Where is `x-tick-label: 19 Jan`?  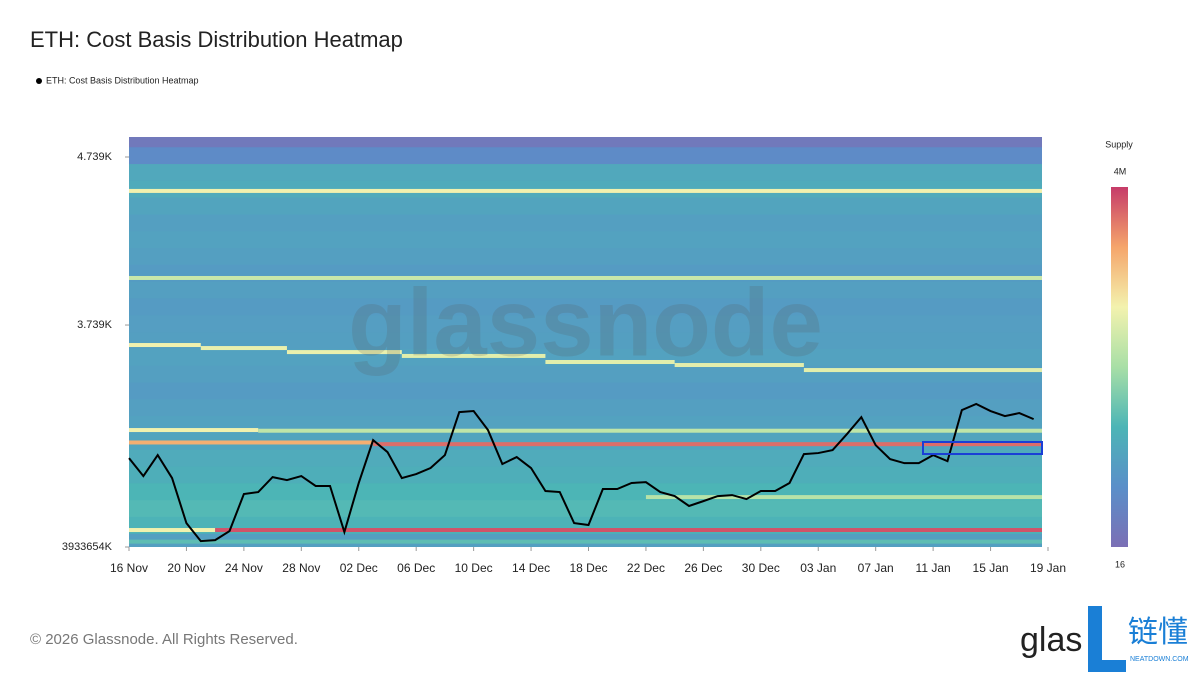
x-tick-label: 19 Jan is located at coordinates (1048, 568).